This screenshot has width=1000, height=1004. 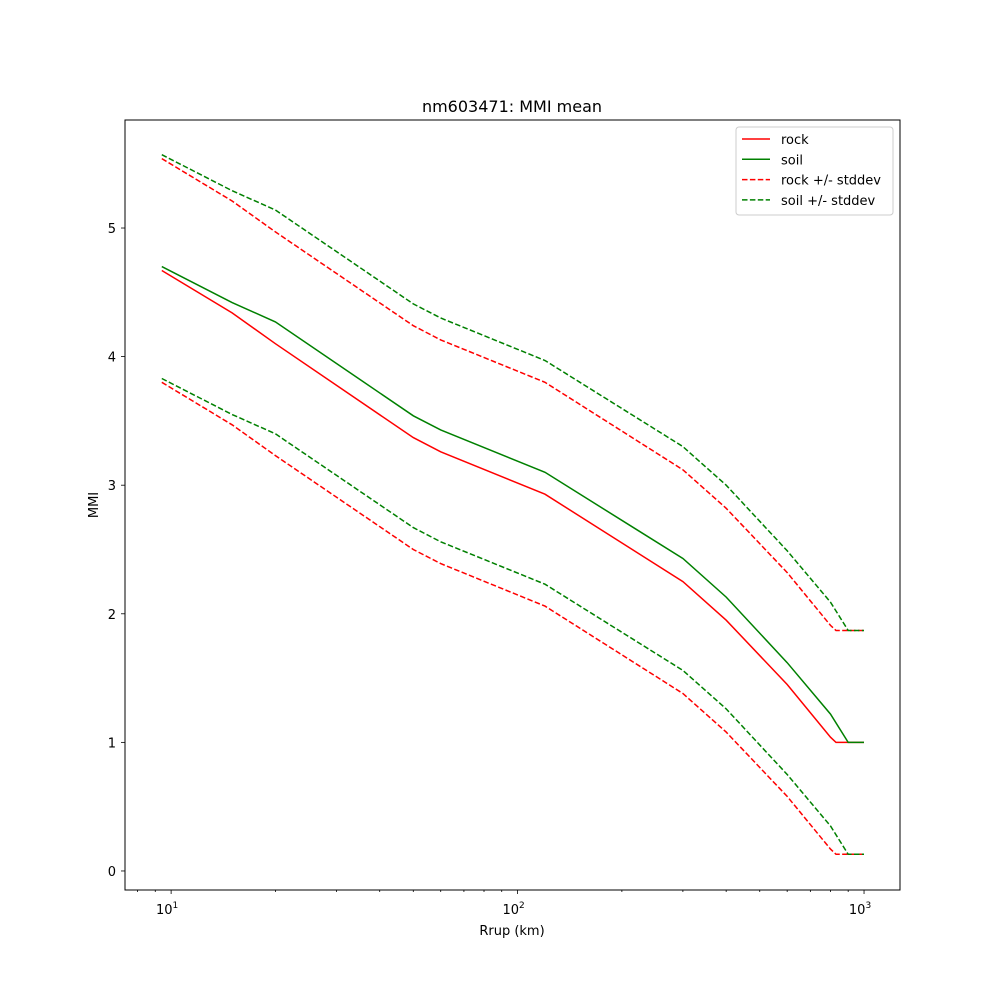 I want to click on y-tick-label: 1, so click(x=112, y=743).